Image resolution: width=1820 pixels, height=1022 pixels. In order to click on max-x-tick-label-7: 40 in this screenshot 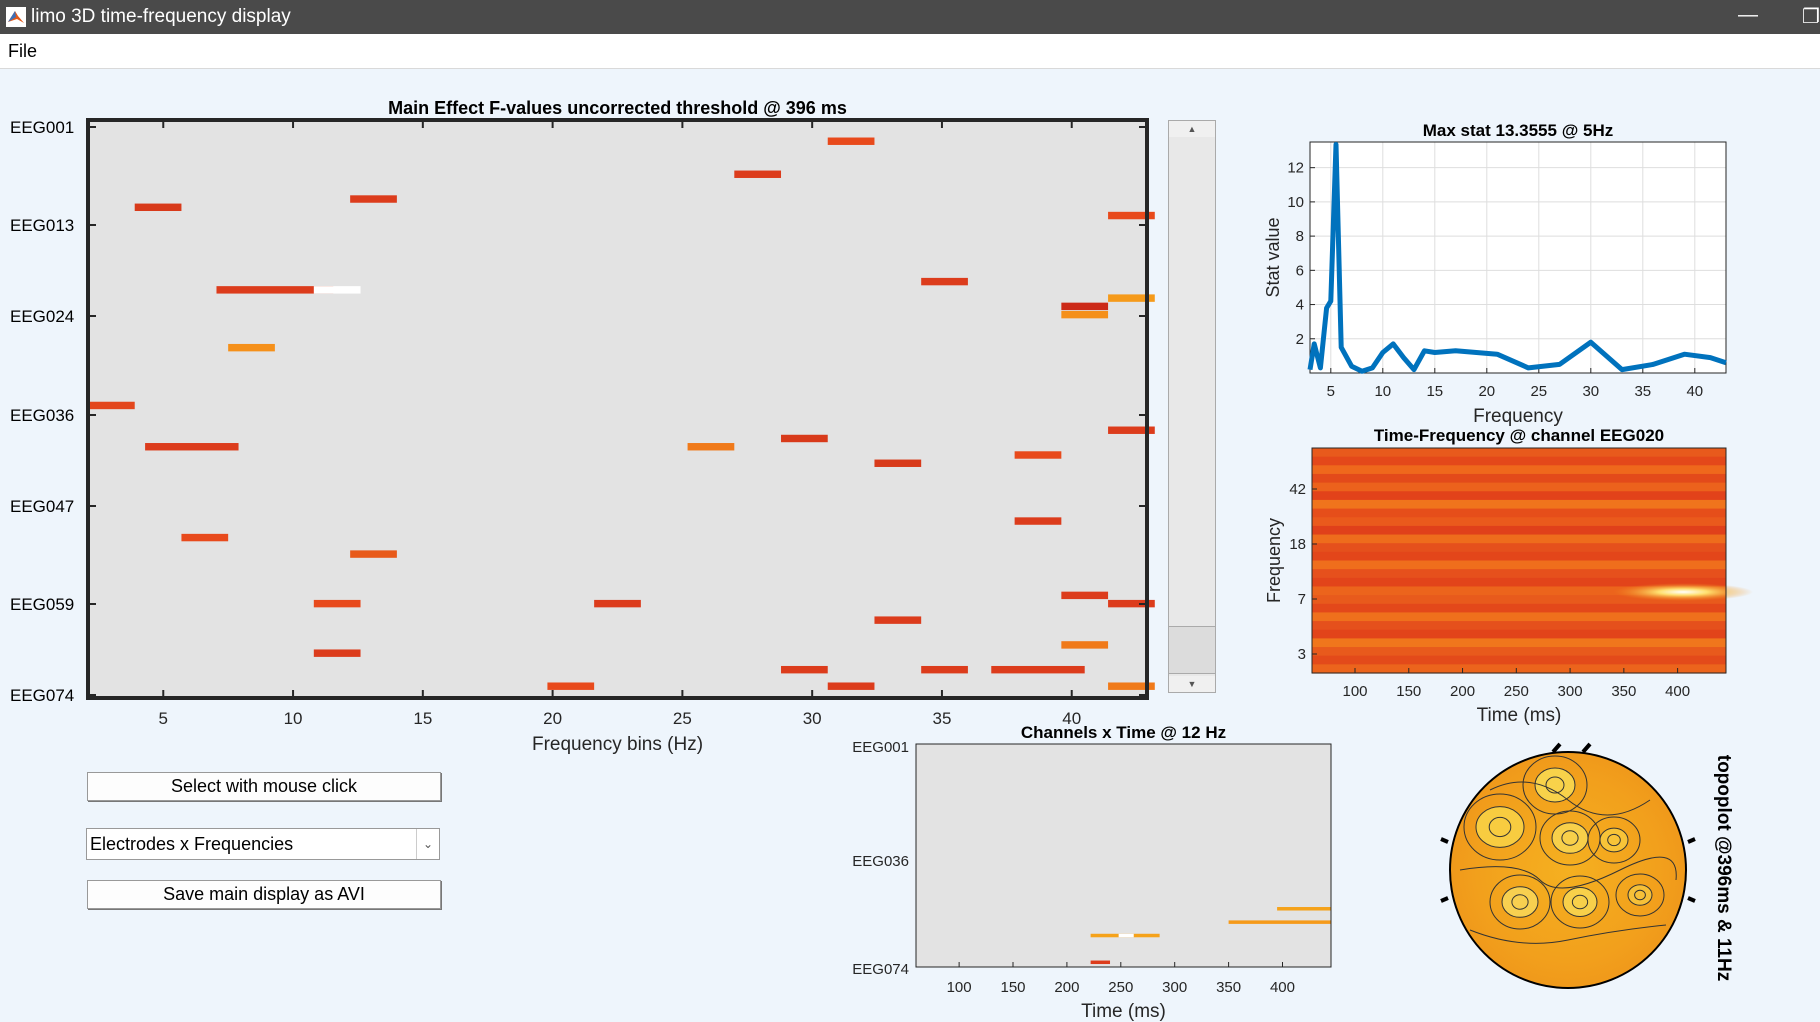, I will do `click(1694, 391)`.